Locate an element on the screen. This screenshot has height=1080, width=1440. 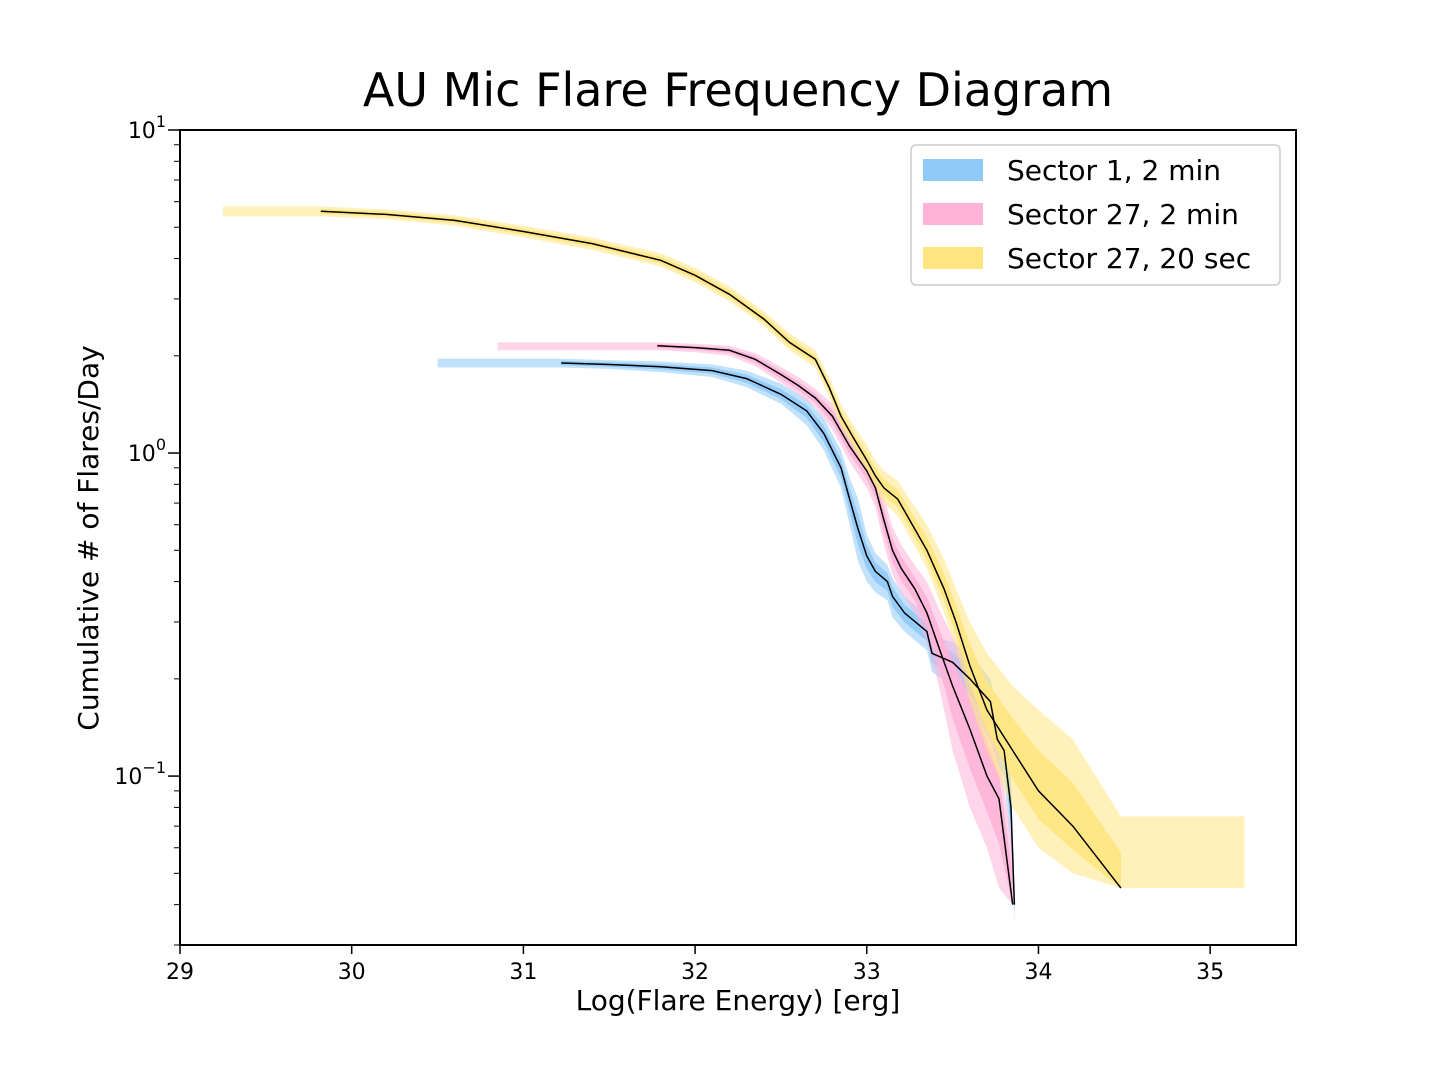
x-tick-label: 33 is located at coordinates (867, 972).